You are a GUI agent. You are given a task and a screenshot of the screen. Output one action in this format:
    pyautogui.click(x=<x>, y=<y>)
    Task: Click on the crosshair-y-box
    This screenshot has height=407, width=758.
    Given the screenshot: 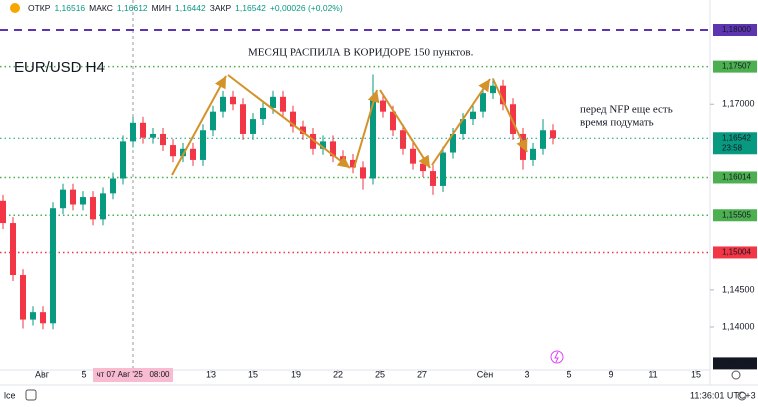 What is the action you would take?
    pyautogui.click(x=735, y=363)
    